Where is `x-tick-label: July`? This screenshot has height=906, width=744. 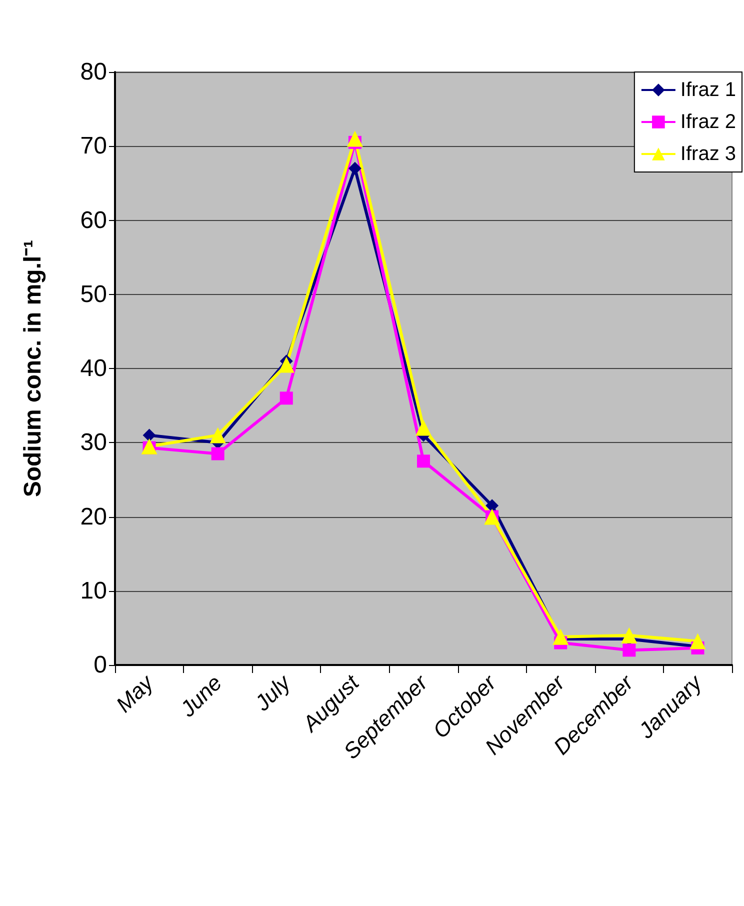
x-tick-label: July is located at coordinates (273, 692).